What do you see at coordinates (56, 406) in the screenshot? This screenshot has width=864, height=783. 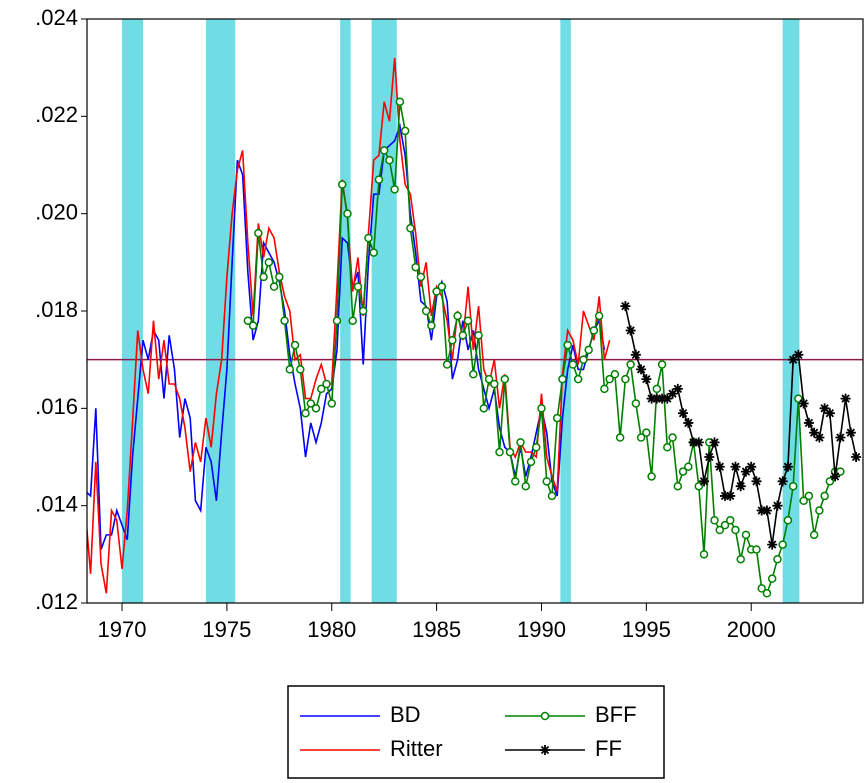 I see `y-tick-label: .016` at bounding box center [56, 406].